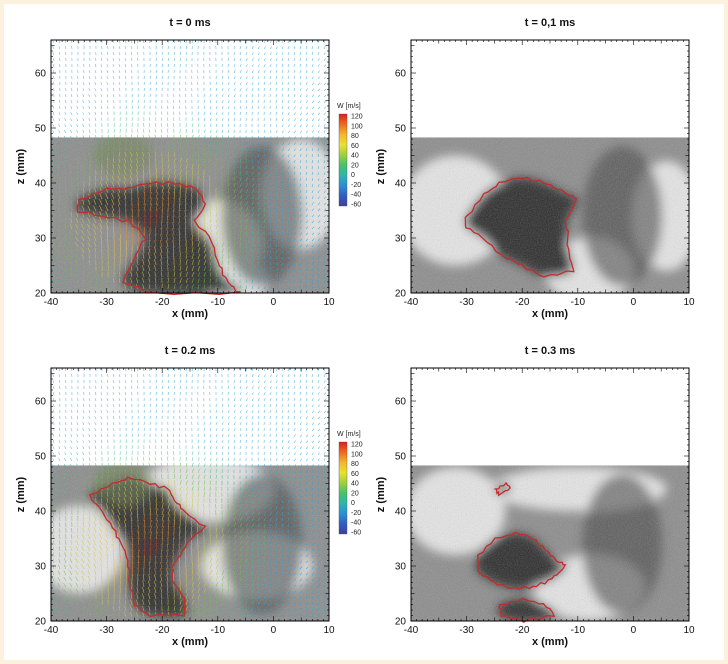  What do you see at coordinates (350, 484) in the screenshot?
I see `colorbar: W [m/s] 120 100 80 60 40 20 0 -20 -40 -60` at bounding box center [350, 484].